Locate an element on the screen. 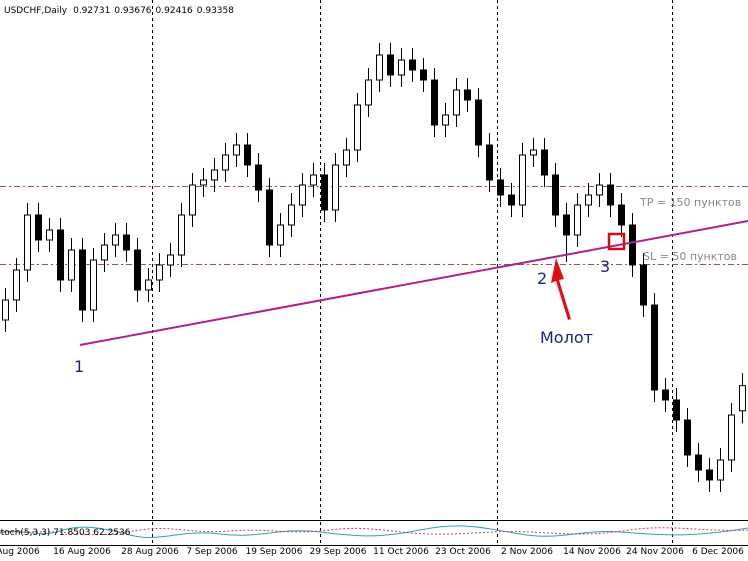 This screenshot has height=561, width=748. point-label: 1 is located at coordinates (79, 366).